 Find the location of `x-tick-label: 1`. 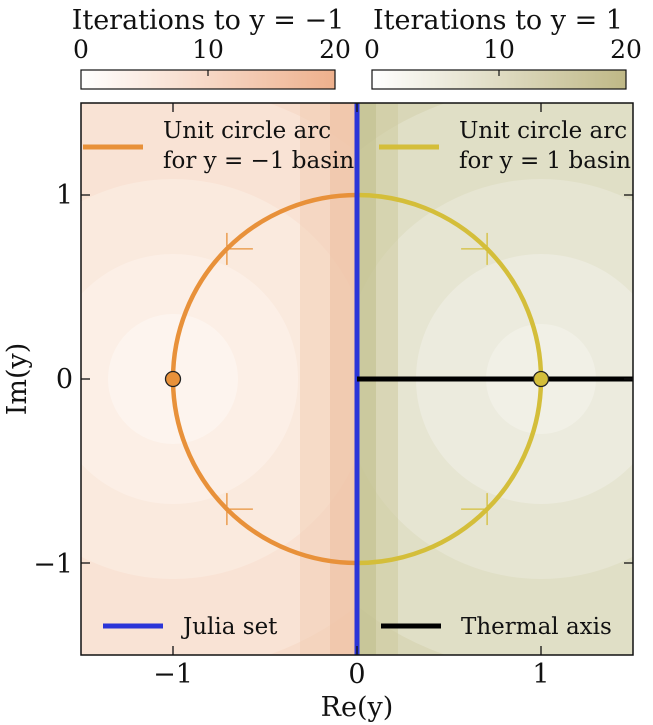

x-tick-label: 1 is located at coordinates (540, 674).